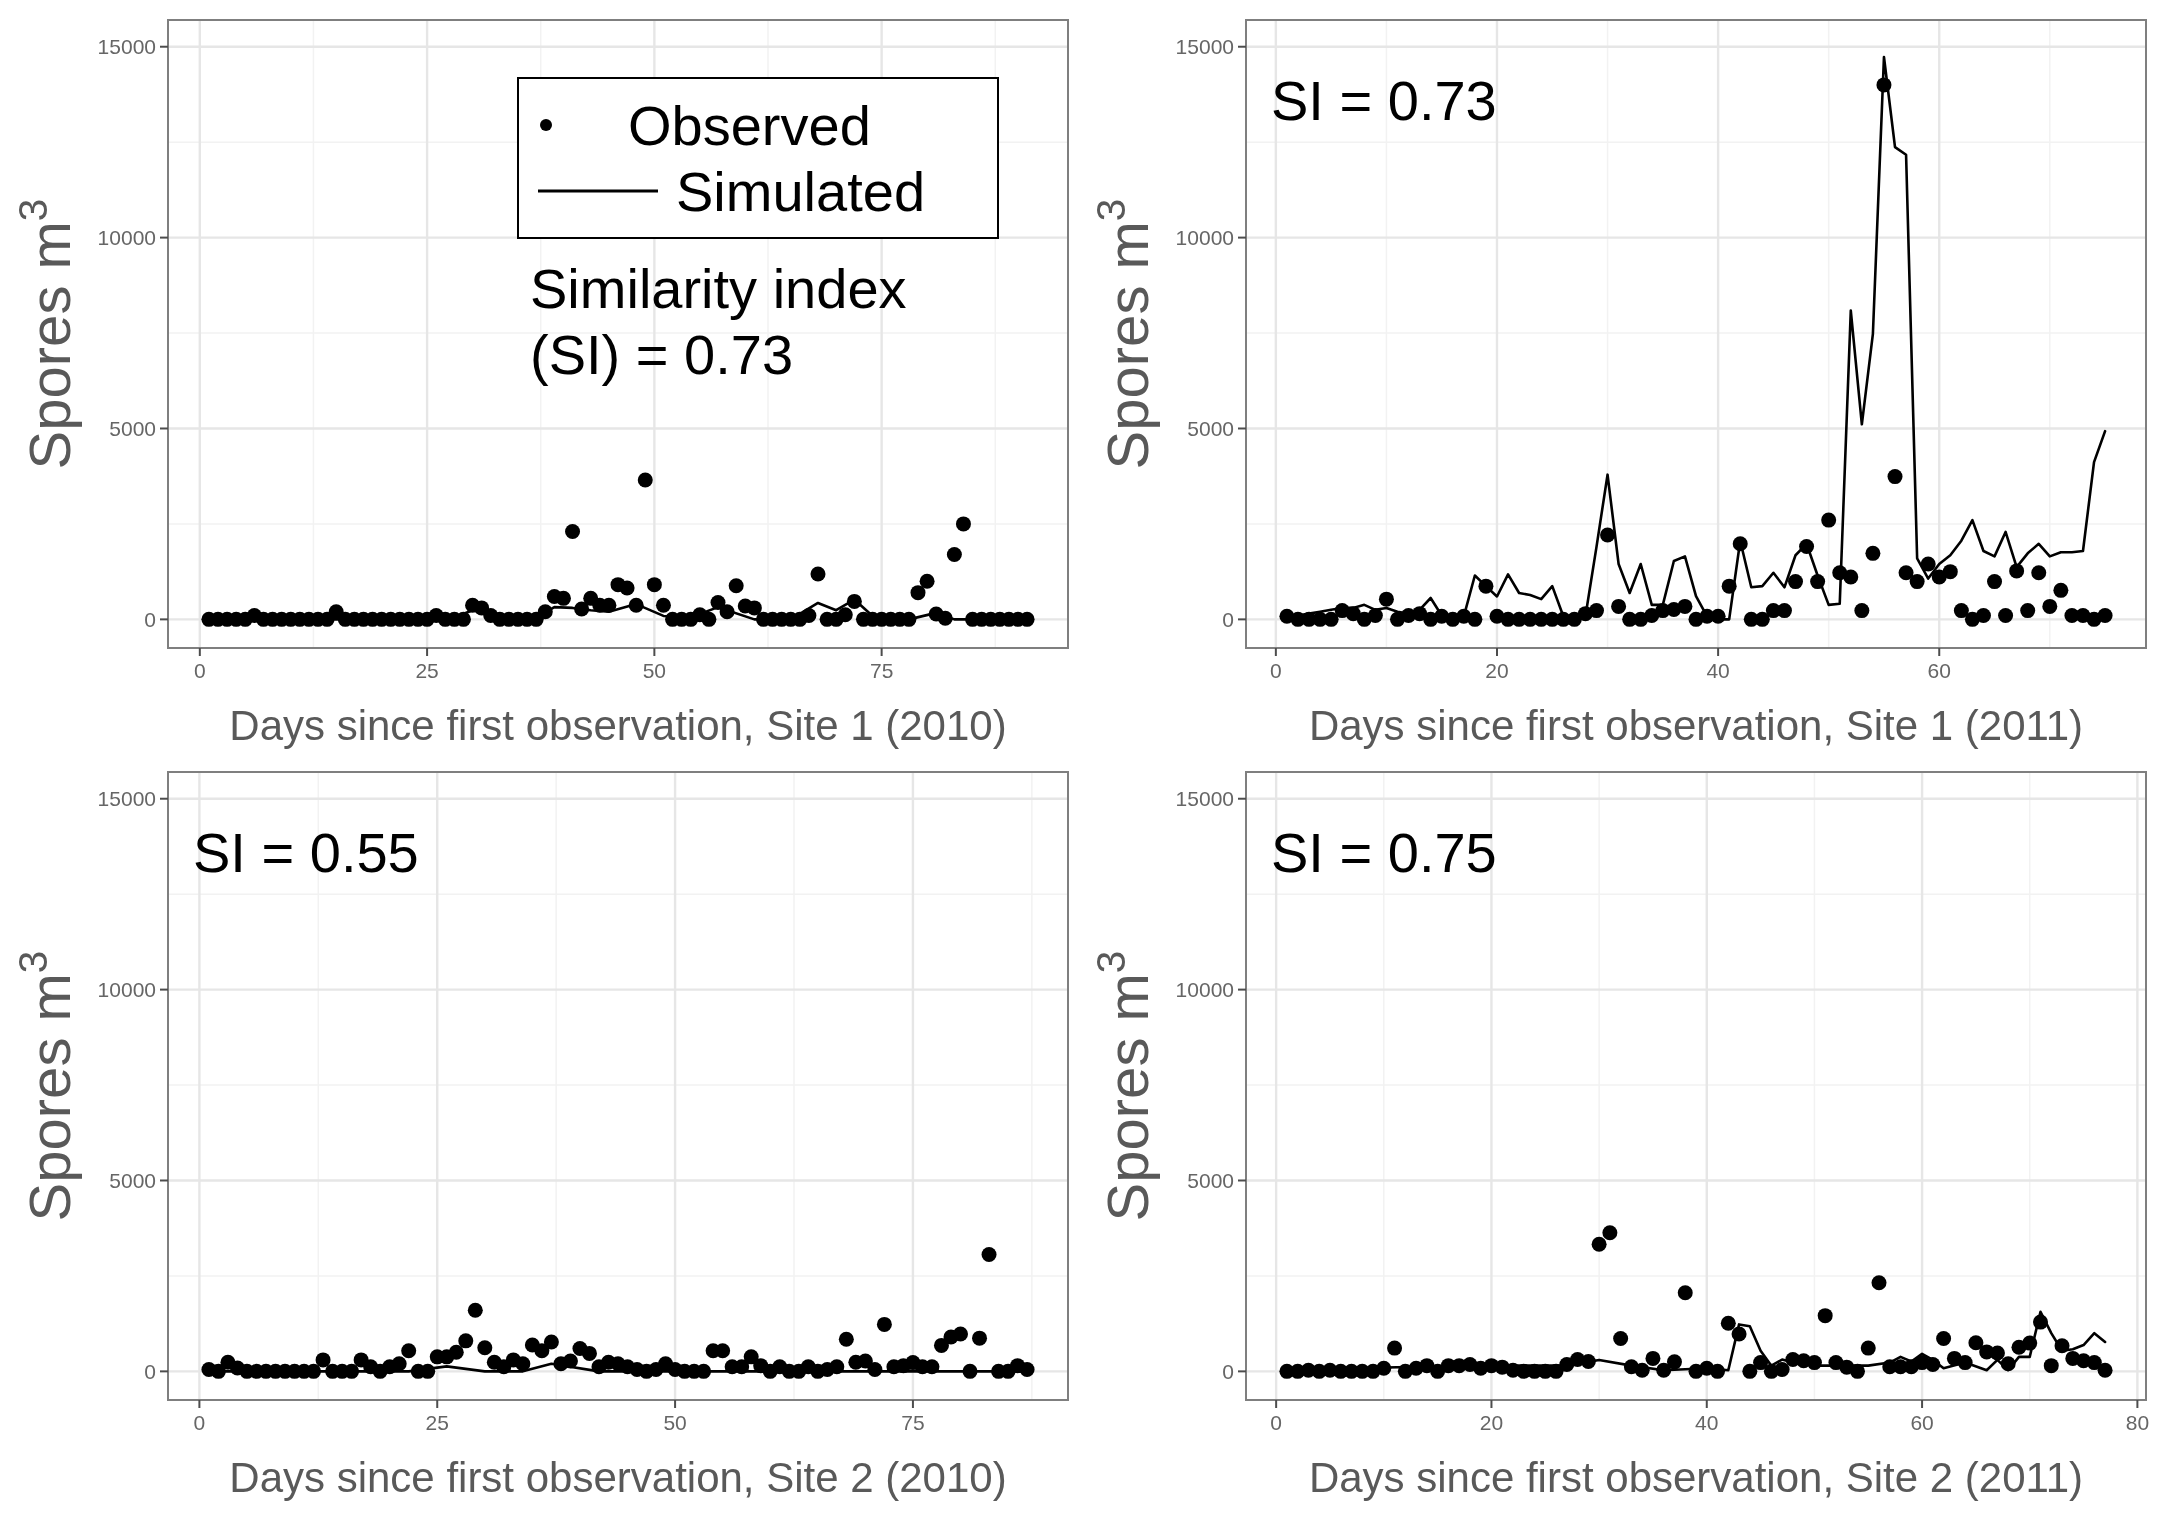 The image size is (2172, 1520). What do you see at coordinates (618, 1477) in the screenshot?
I see `x-axis-title: Days since first observation, Site 2 (2010)` at bounding box center [618, 1477].